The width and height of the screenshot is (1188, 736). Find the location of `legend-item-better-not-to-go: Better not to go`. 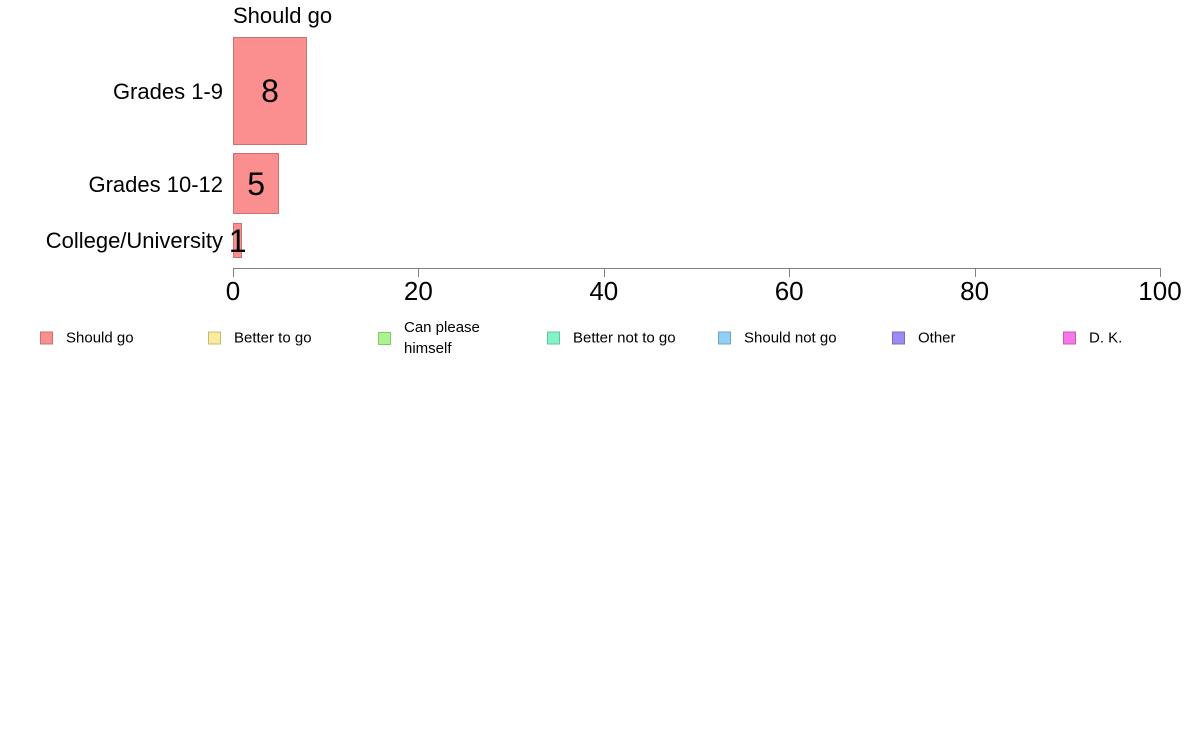

legend-item-better-not-to-go: Better not to go is located at coordinates (611, 338).